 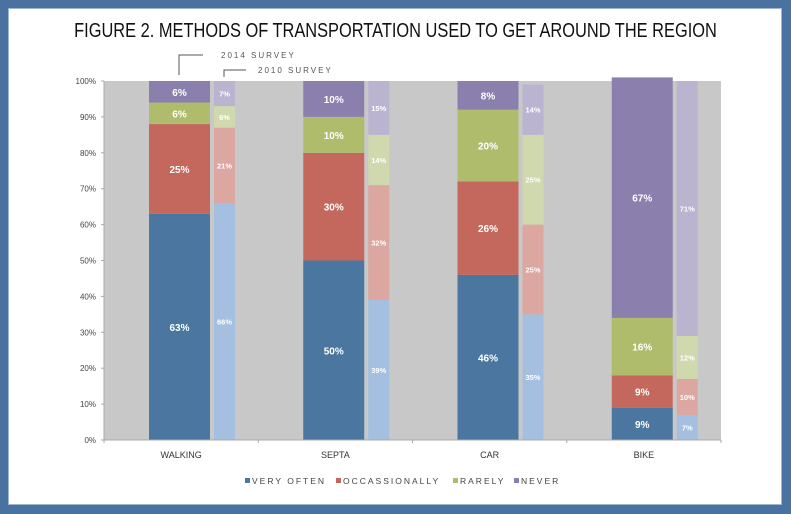 I want to click on bar-2010-walking-very-often, so click(x=224, y=321).